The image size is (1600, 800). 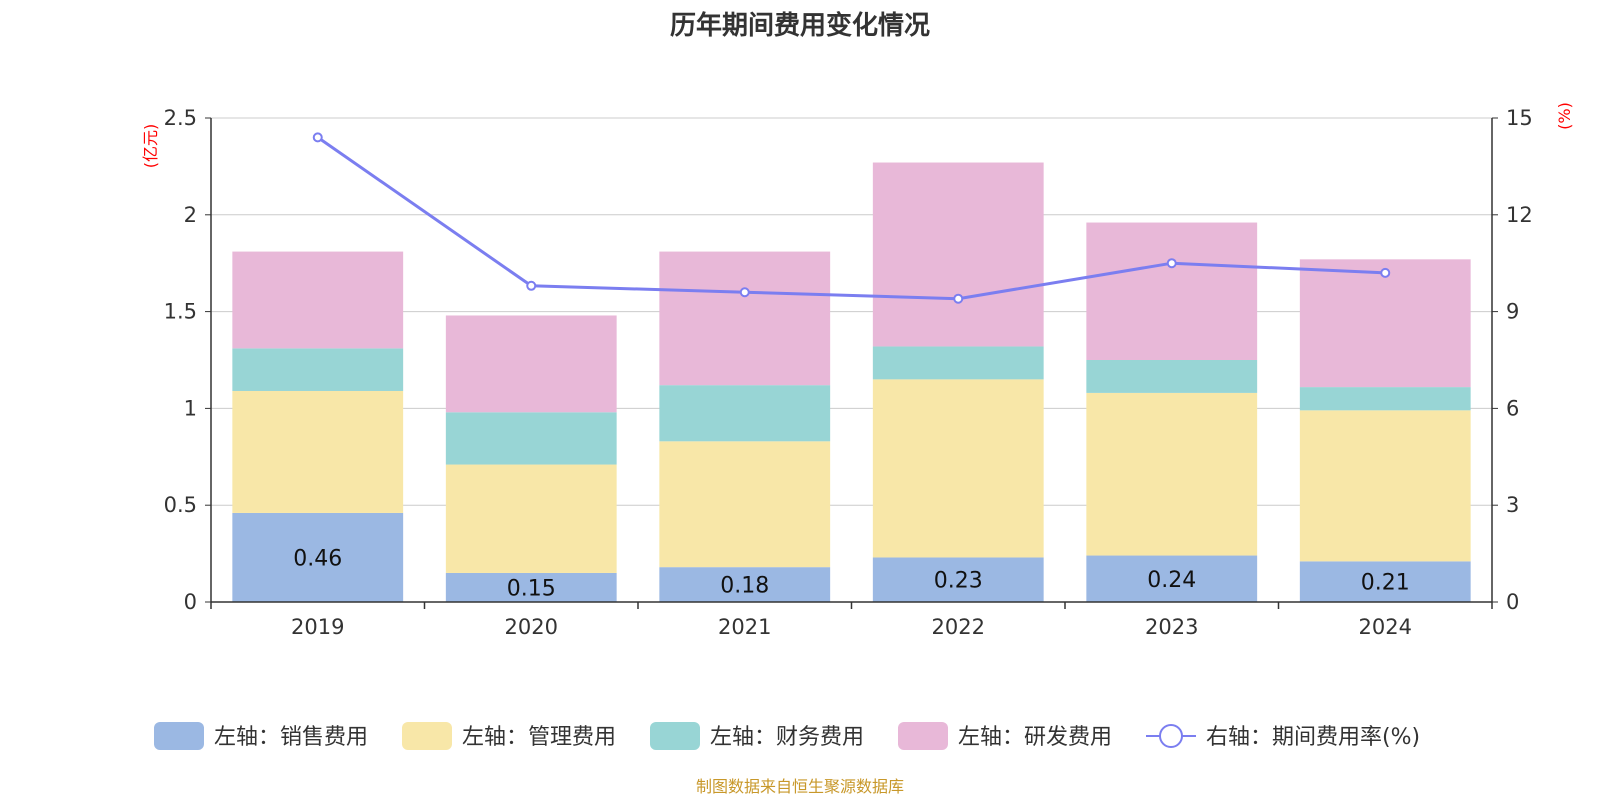 What do you see at coordinates (958, 627) in the screenshot?
I see `x-tick-label: 2022` at bounding box center [958, 627].